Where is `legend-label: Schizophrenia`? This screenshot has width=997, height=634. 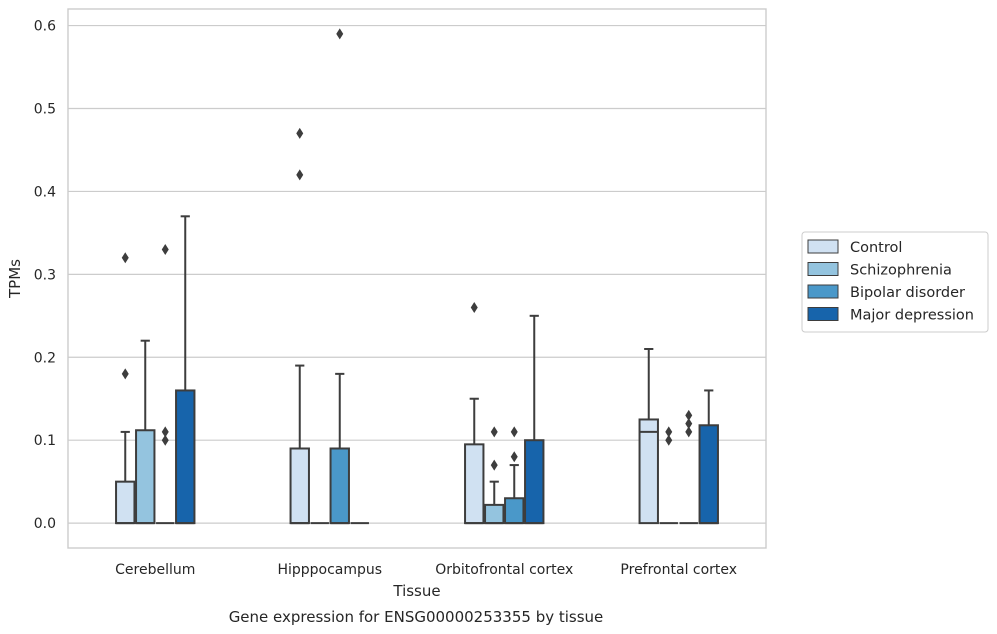 legend-label: Schizophrenia is located at coordinates (901, 271).